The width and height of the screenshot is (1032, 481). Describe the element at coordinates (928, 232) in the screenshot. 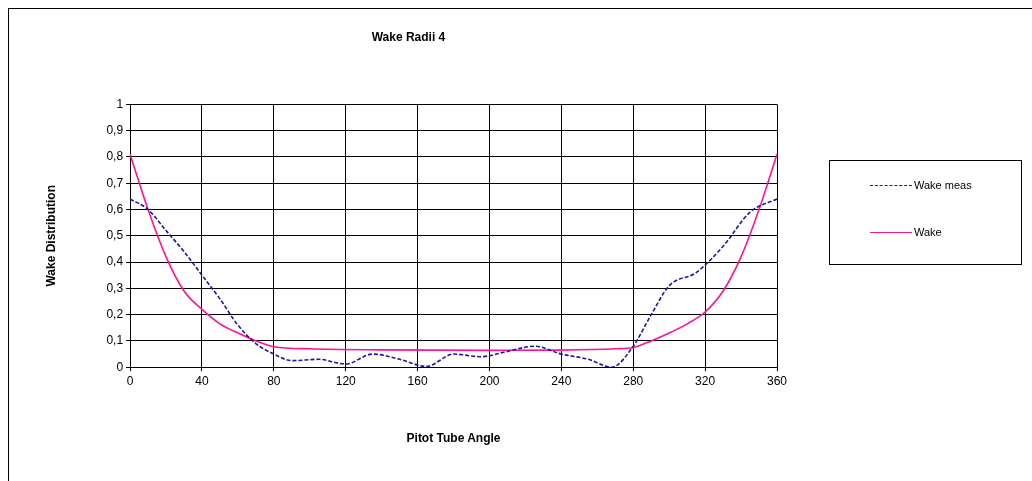

I see `legend-label: Wake` at that location.